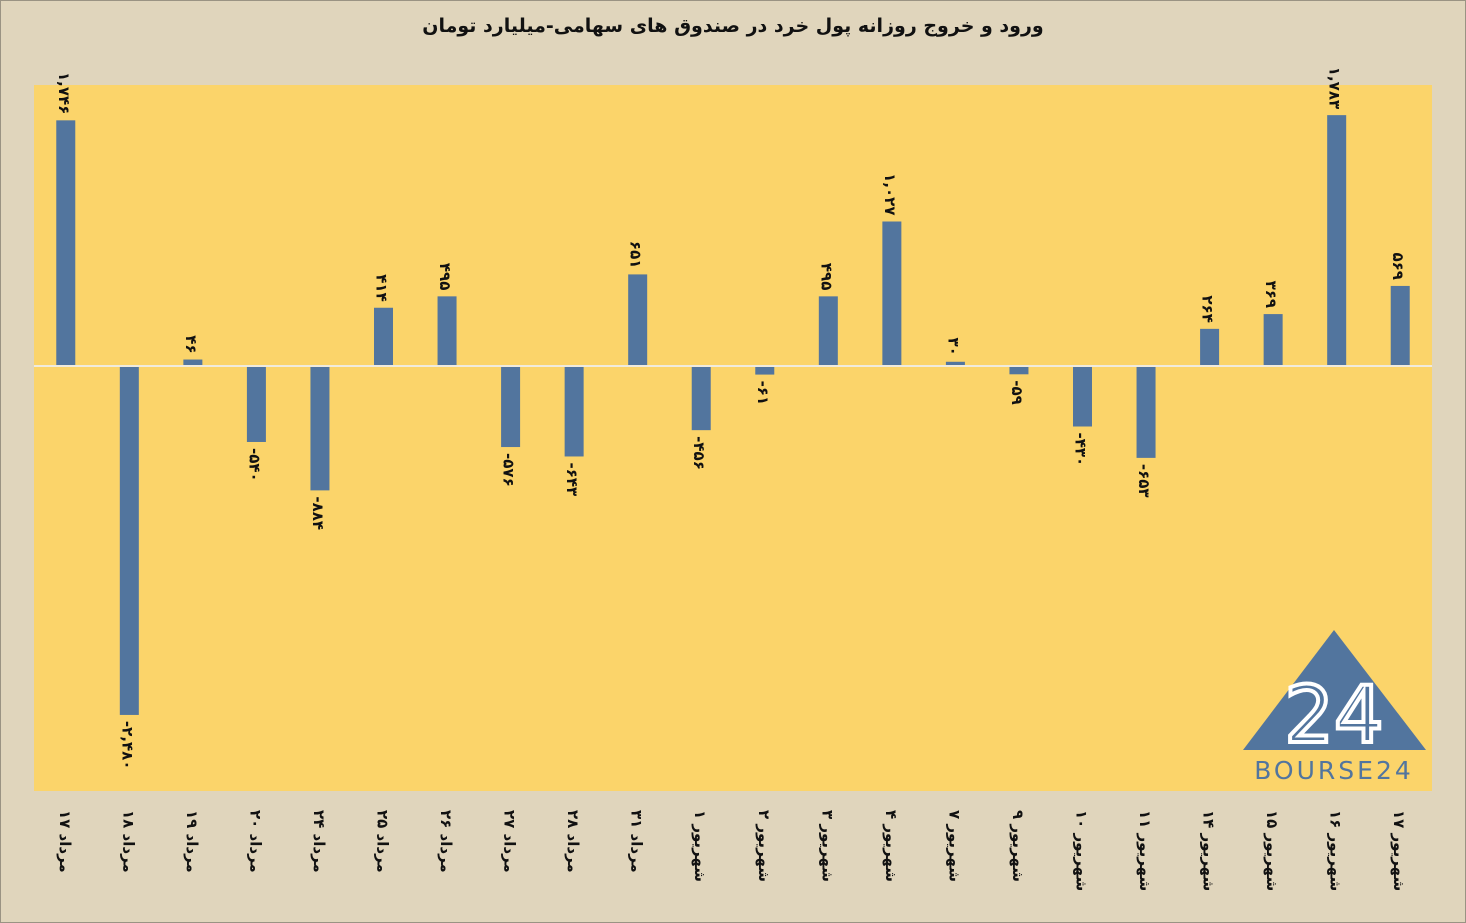 Image resolution: width=1466 pixels, height=923 pixels. What do you see at coordinates (191, 344) in the screenshot?
I see `data-label: ۴۶` at bounding box center [191, 344].